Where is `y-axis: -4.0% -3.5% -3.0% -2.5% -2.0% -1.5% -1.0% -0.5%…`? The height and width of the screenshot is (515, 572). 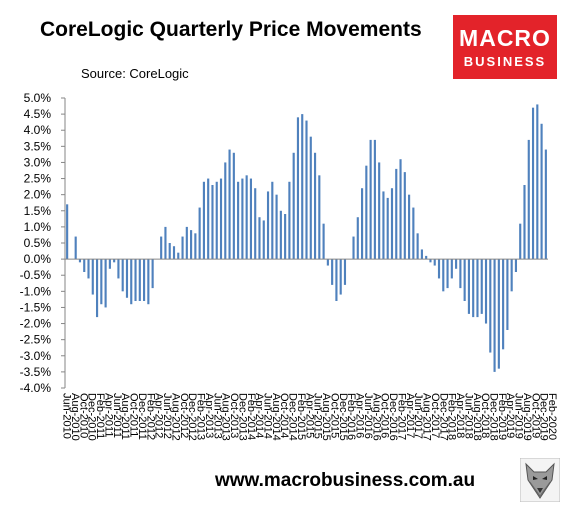 y-axis: -4.0% -3.5% -3.0% -2.5% -2.0% -1.5% -1.0% -0.5%… is located at coordinates (43, 243).